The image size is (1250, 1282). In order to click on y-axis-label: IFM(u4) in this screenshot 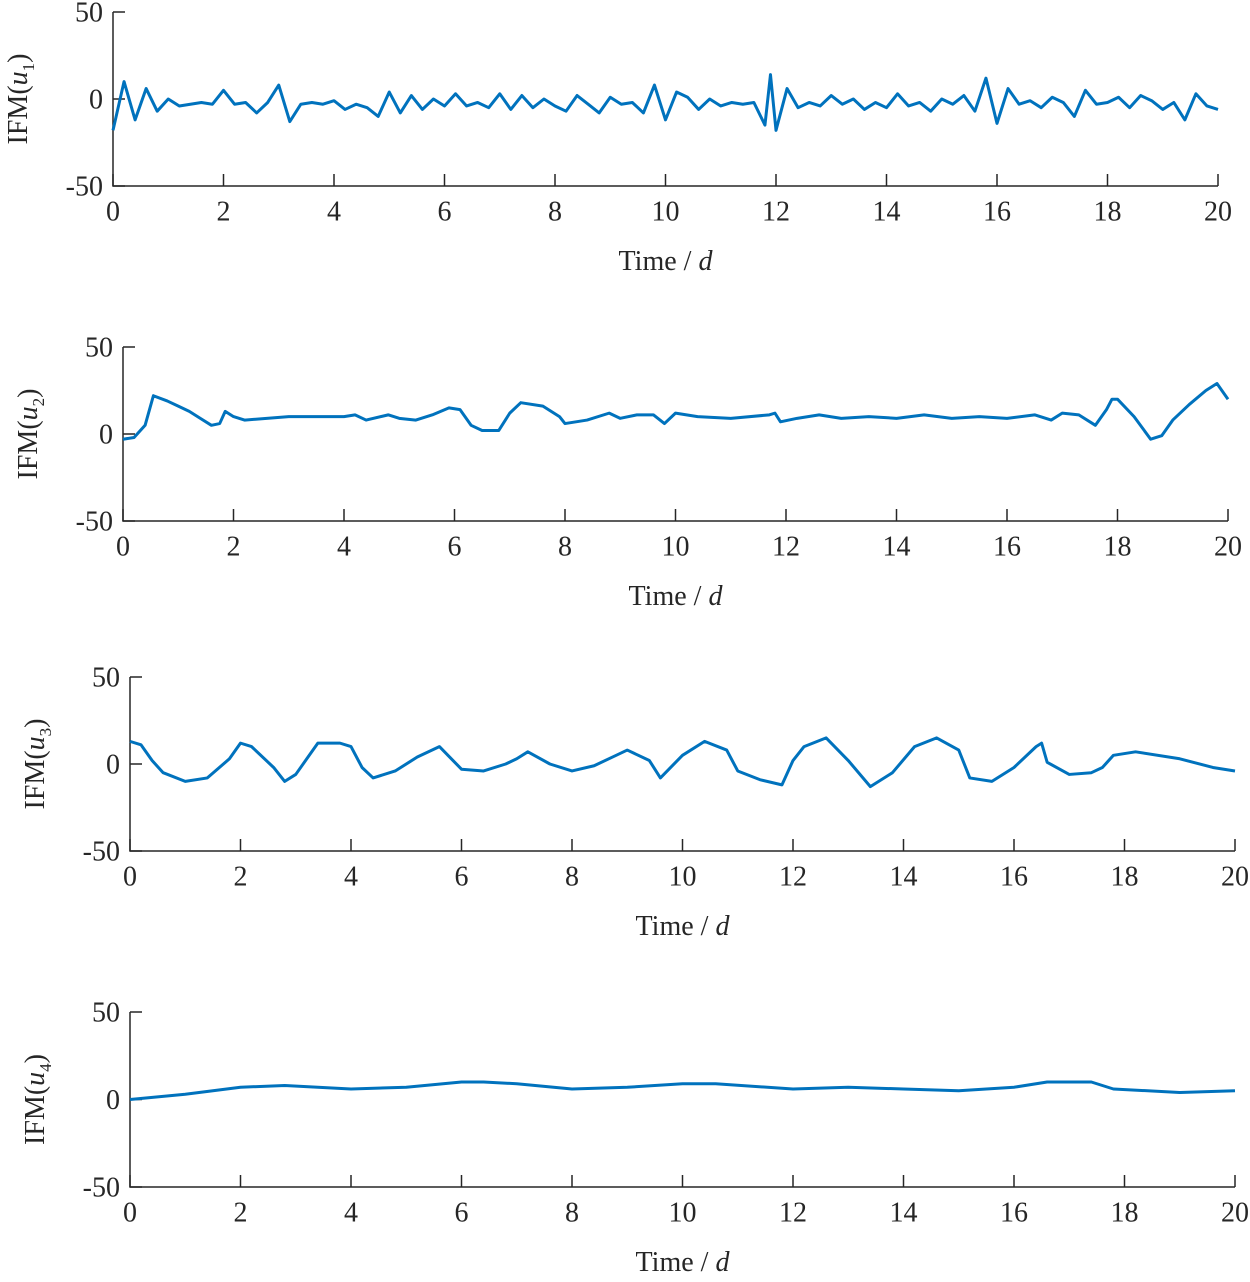, I will do `click(37, 1099)`.